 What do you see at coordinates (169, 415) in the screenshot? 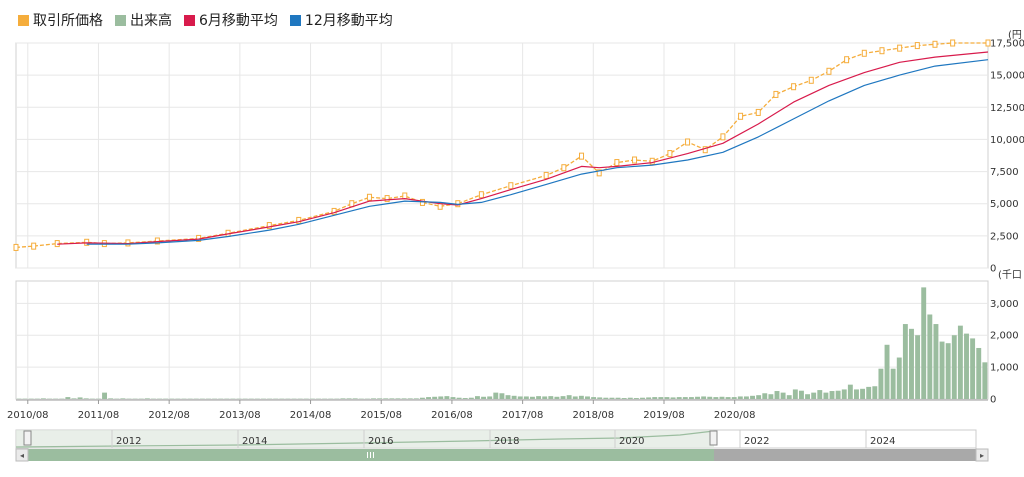
I see `x-tick-label-2: 2012/08` at bounding box center [169, 415].